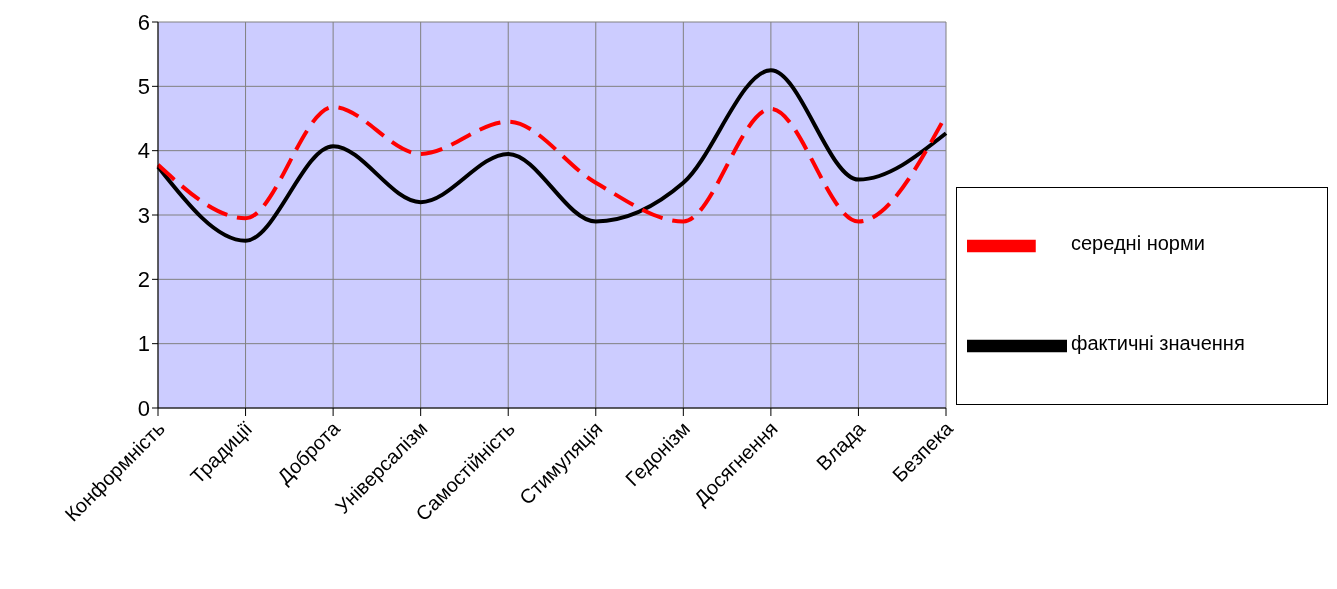 The width and height of the screenshot is (1337, 589). What do you see at coordinates (1158, 342) in the screenshot?
I see `legend-label: фактичні значення` at bounding box center [1158, 342].